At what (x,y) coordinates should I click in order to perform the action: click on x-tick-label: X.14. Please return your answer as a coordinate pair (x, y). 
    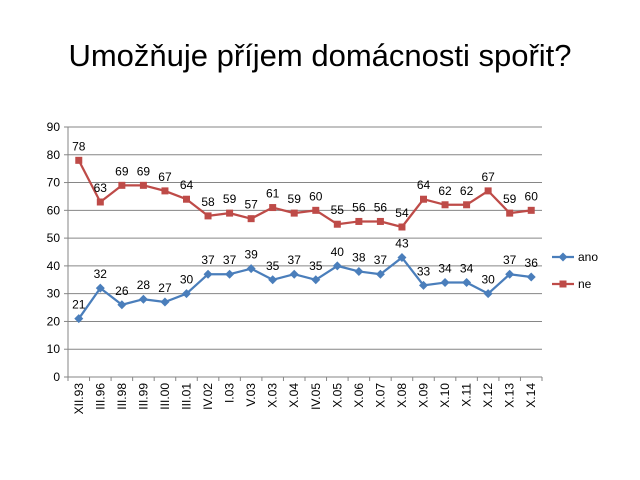
    Looking at the image, I should click on (531, 395).